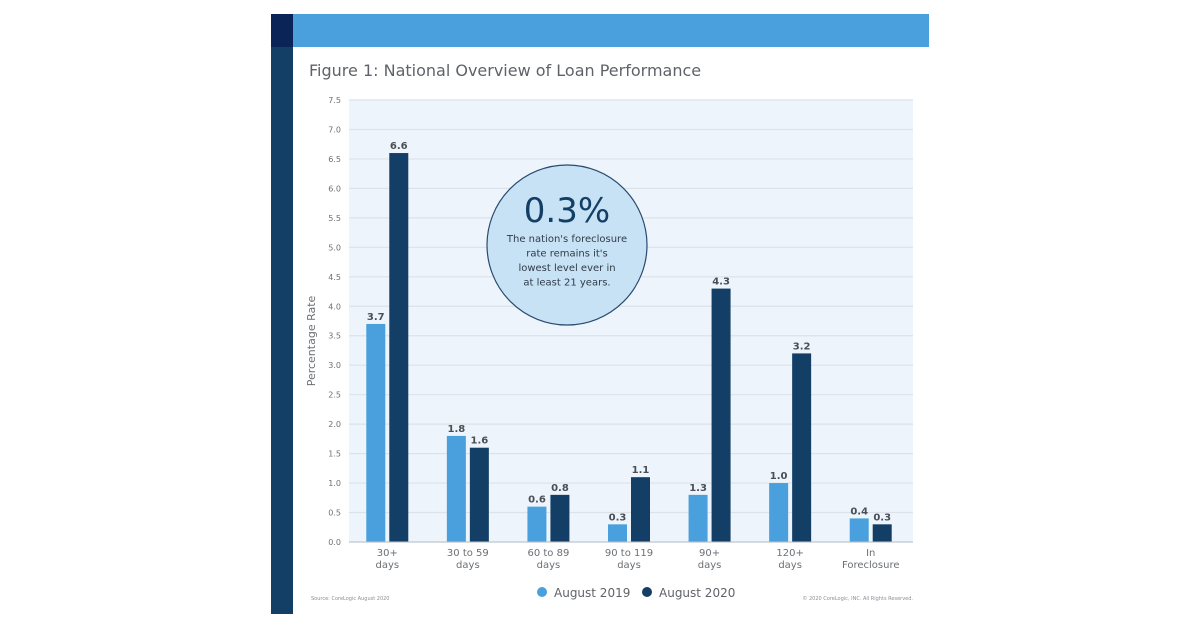 This screenshot has height=627, width=1200. Describe the element at coordinates (859, 511) in the screenshot. I see `data-label: 0.4` at that location.